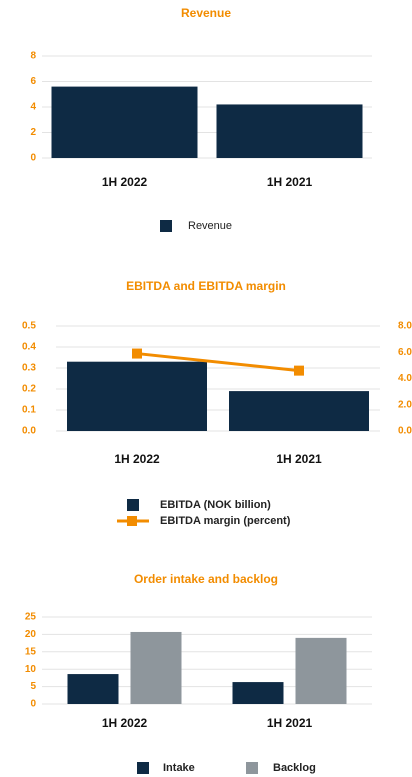 The image size is (412, 777). What do you see at coordinates (33, 56) in the screenshot?
I see `y-tick-label: 8` at bounding box center [33, 56].